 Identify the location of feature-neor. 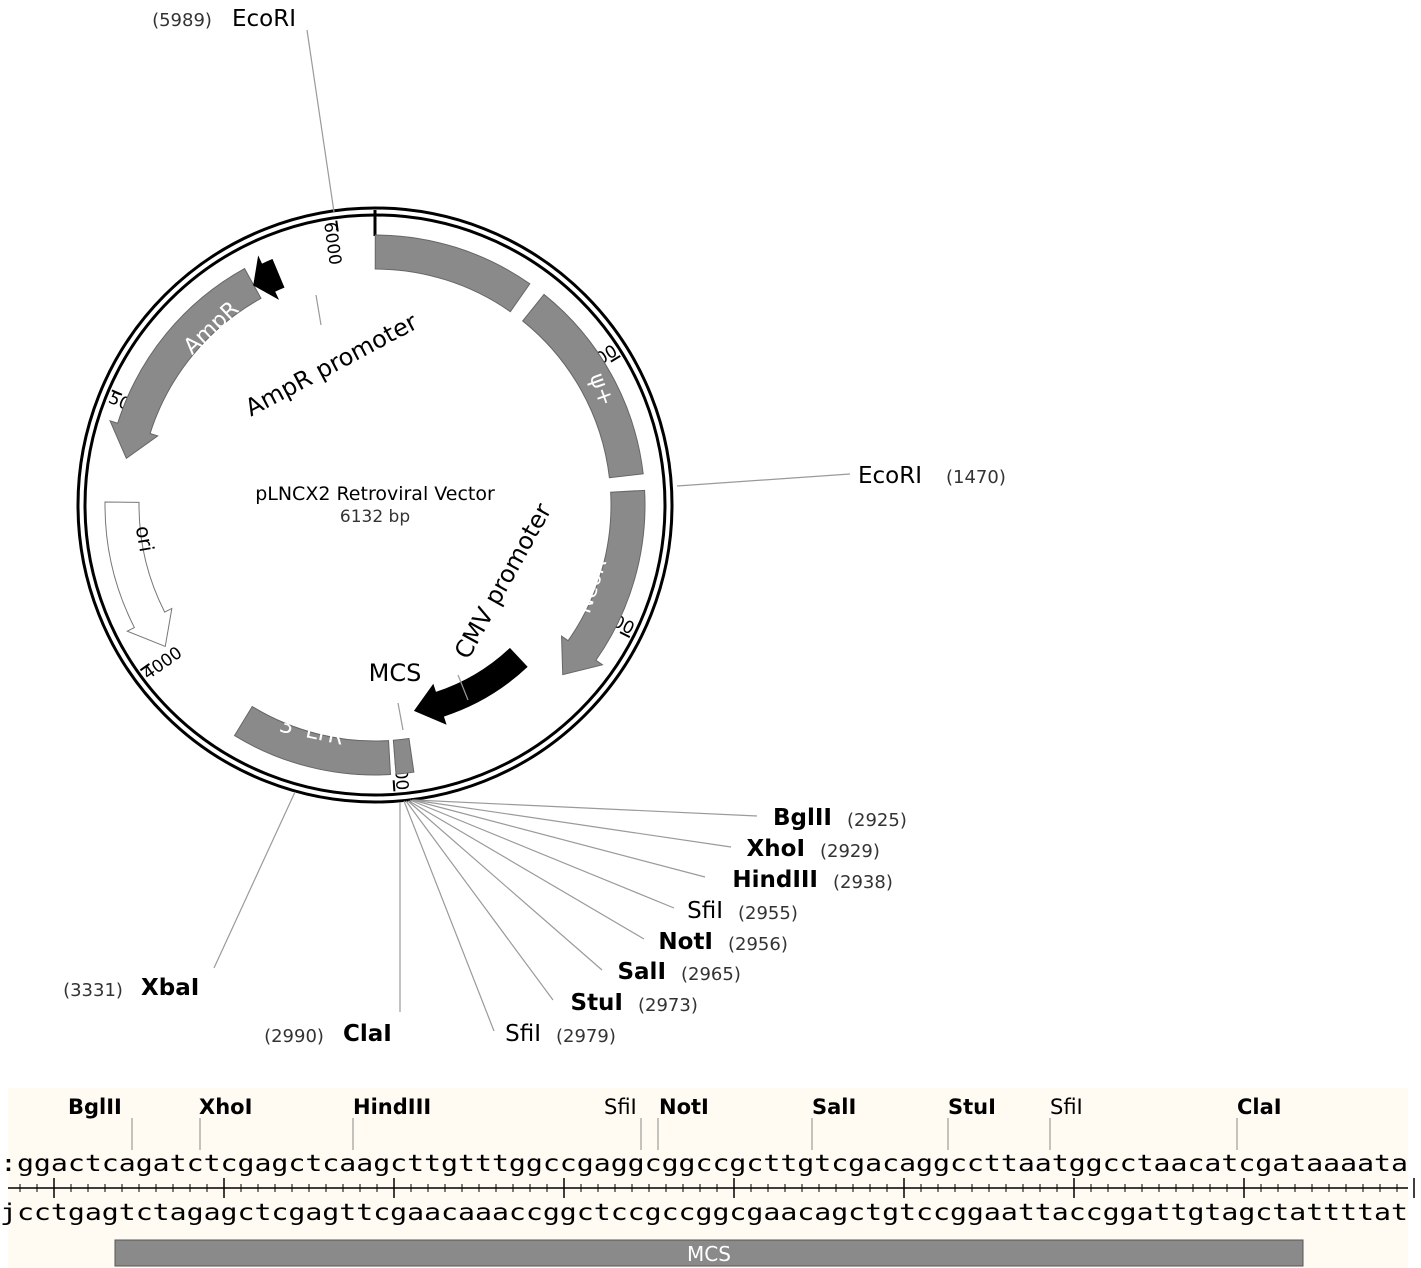
(603, 582).